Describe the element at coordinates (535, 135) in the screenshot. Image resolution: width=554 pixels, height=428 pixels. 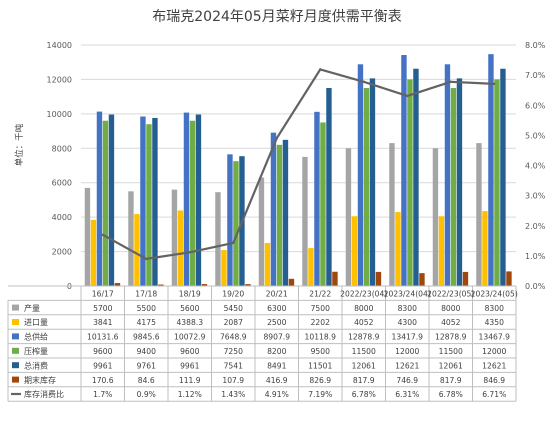
I see `y2-tick-label: 5.0%` at that location.